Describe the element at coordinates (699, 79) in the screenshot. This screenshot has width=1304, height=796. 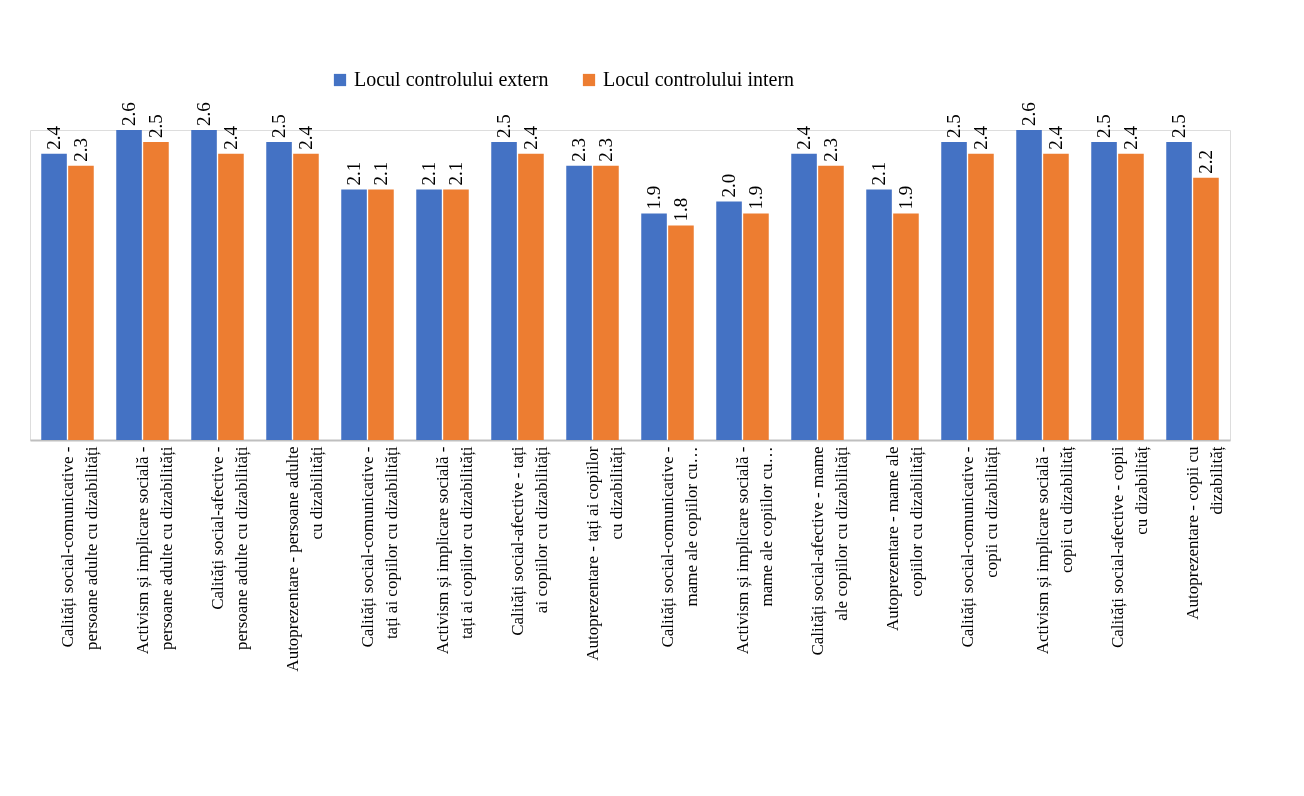
I see `legend-label: Locul controlului intern` at that location.